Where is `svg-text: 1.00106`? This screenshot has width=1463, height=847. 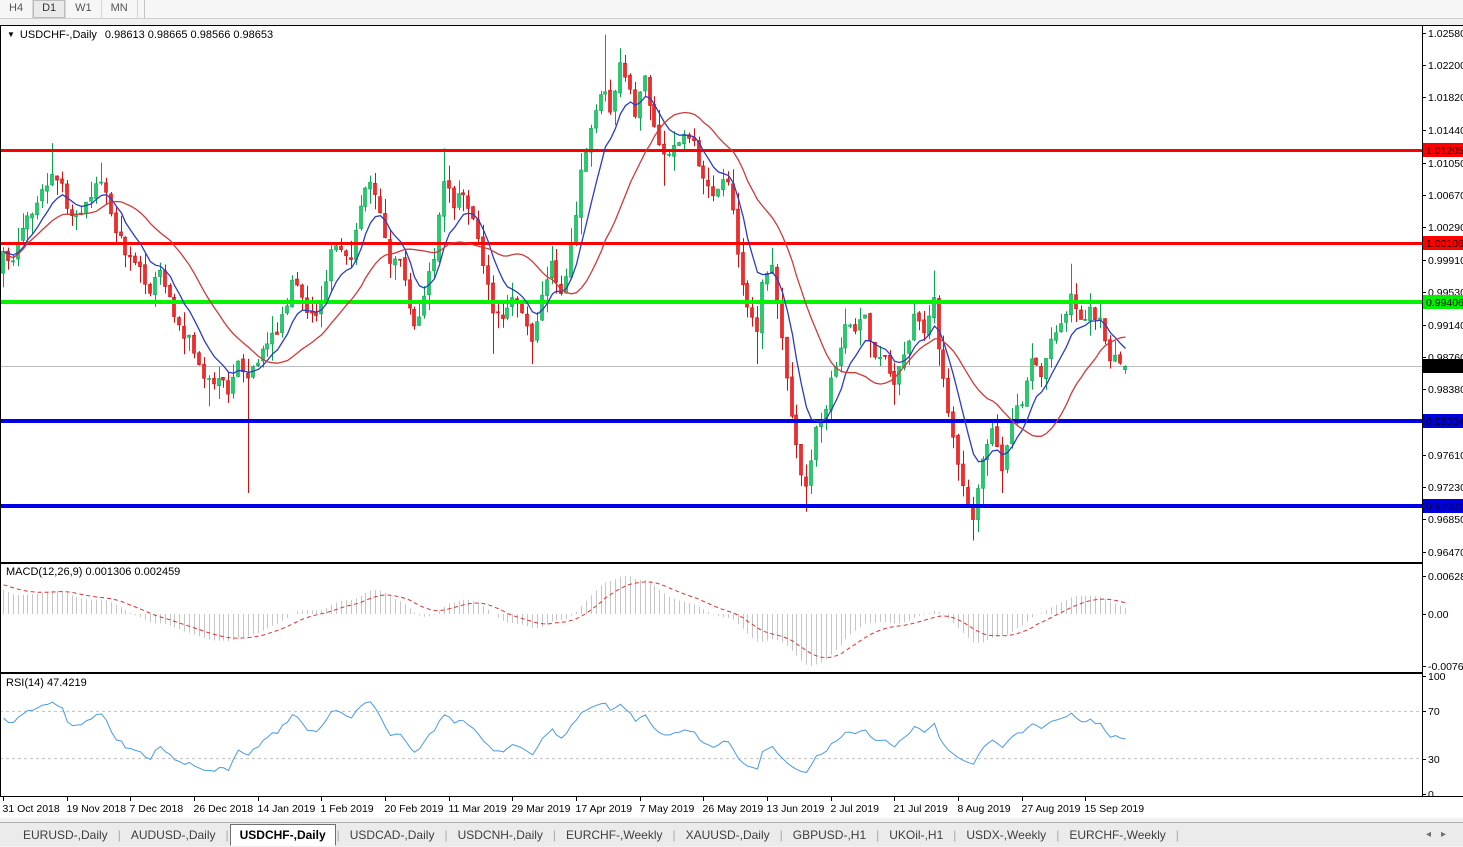 svg-text: 1.00106 is located at coordinates (1444, 244).